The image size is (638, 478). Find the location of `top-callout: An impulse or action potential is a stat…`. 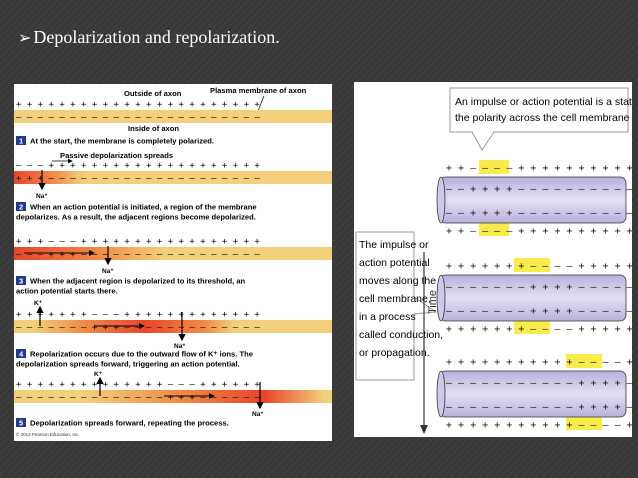

top-callout: An impulse or action potential is a stat… is located at coordinates (540, 119).